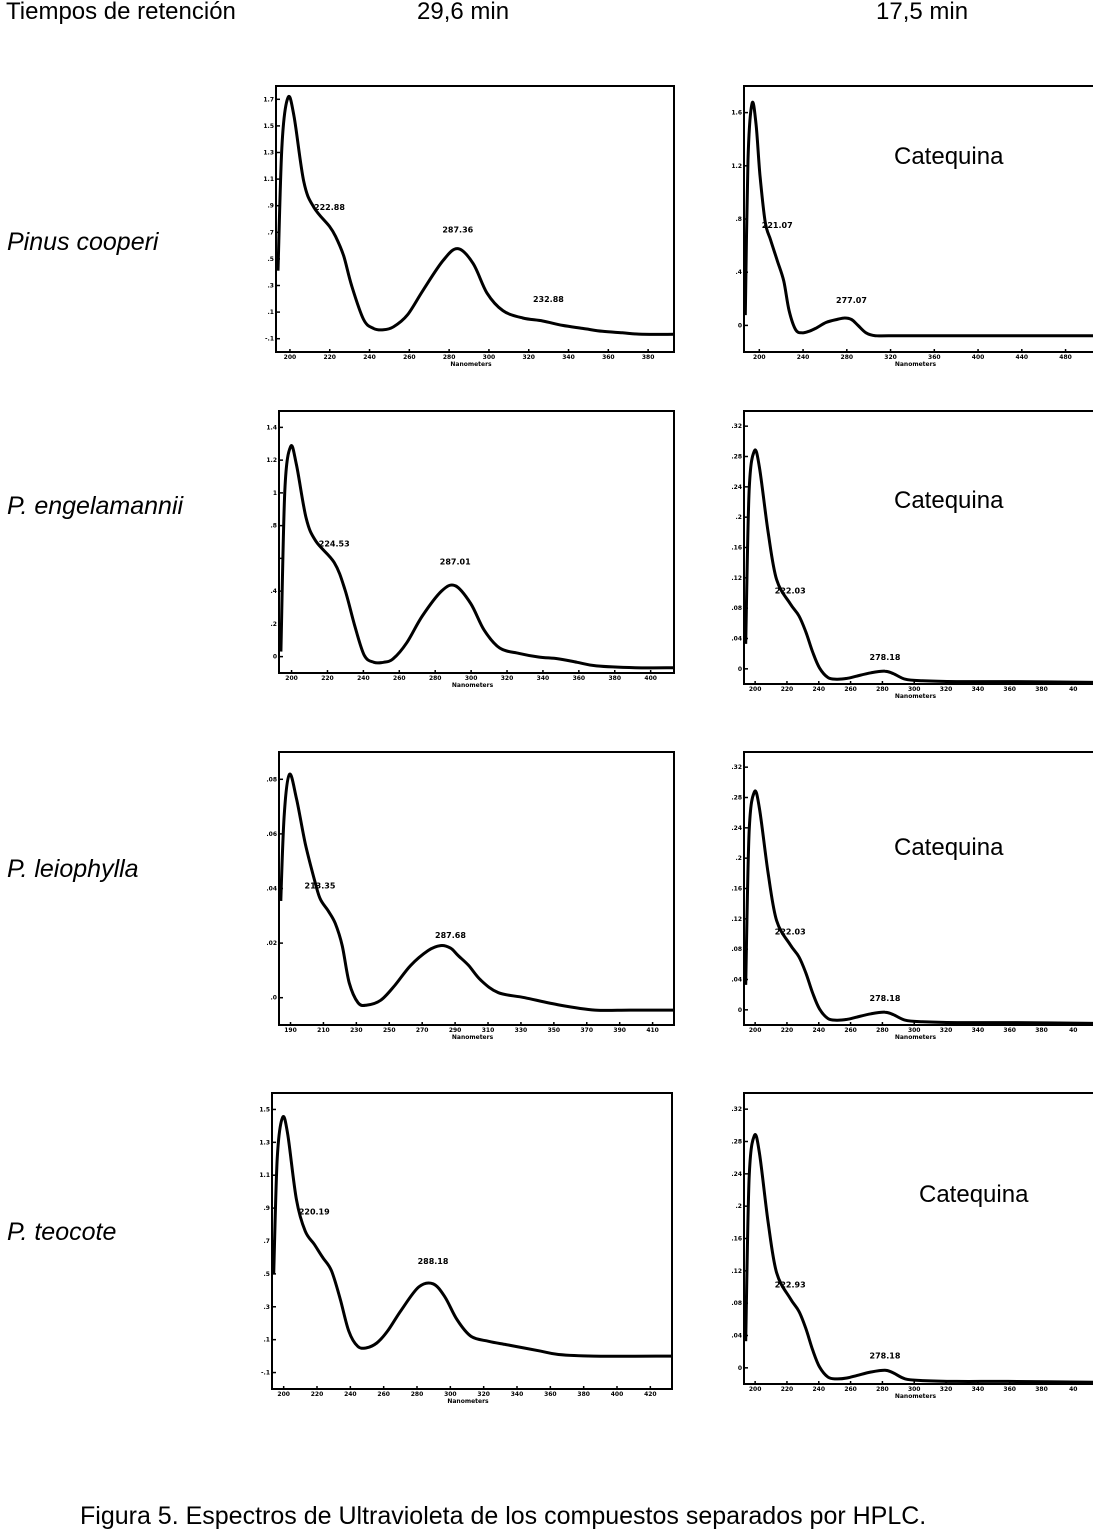  Describe the element at coordinates (777, 225) in the screenshot. I see `peak-wavelength-label: 221.07` at that location.